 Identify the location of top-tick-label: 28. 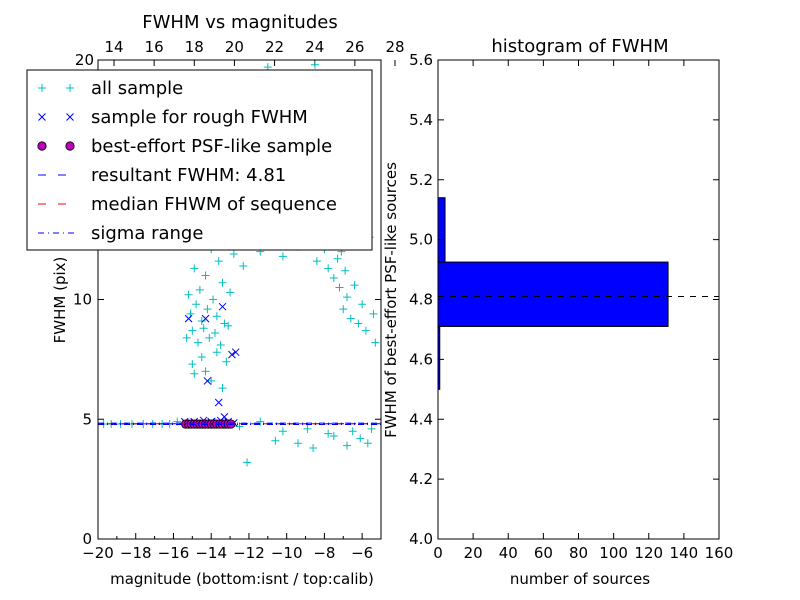
(394, 47).